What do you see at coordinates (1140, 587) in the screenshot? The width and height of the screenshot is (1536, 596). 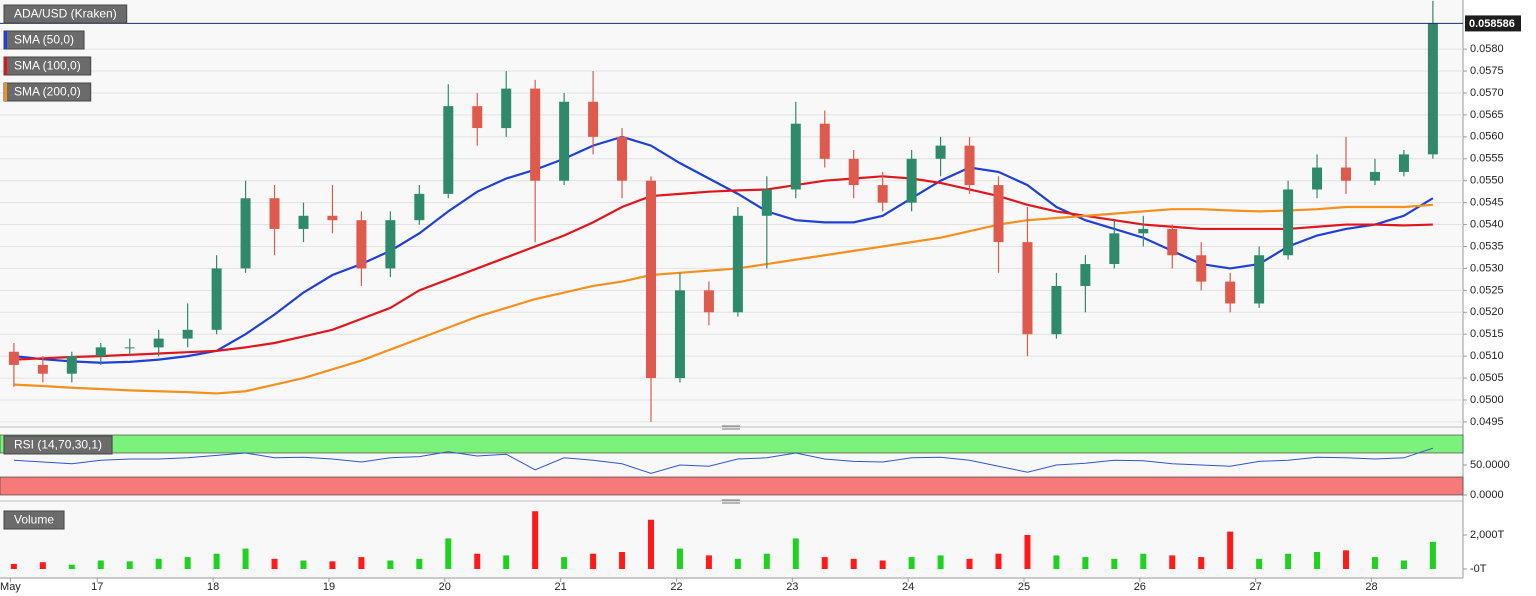 I see `x-tick-label: 26` at bounding box center [1140, 587].